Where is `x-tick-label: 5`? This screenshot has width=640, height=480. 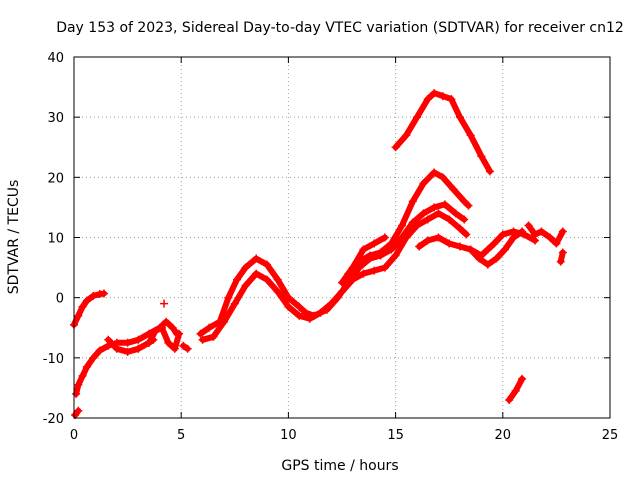 x-tick-label: 5 is located at coordinates (181, 435).